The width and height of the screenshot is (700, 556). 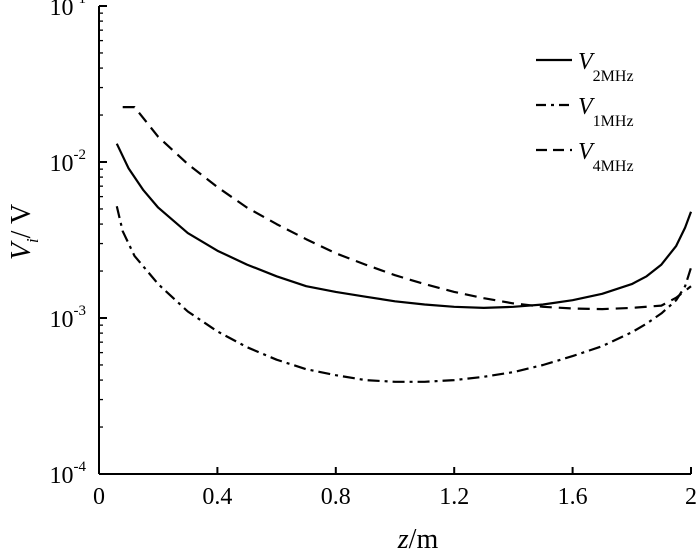 I want to click on x-axis-title-unit: /m, so click(x=424, y=539).